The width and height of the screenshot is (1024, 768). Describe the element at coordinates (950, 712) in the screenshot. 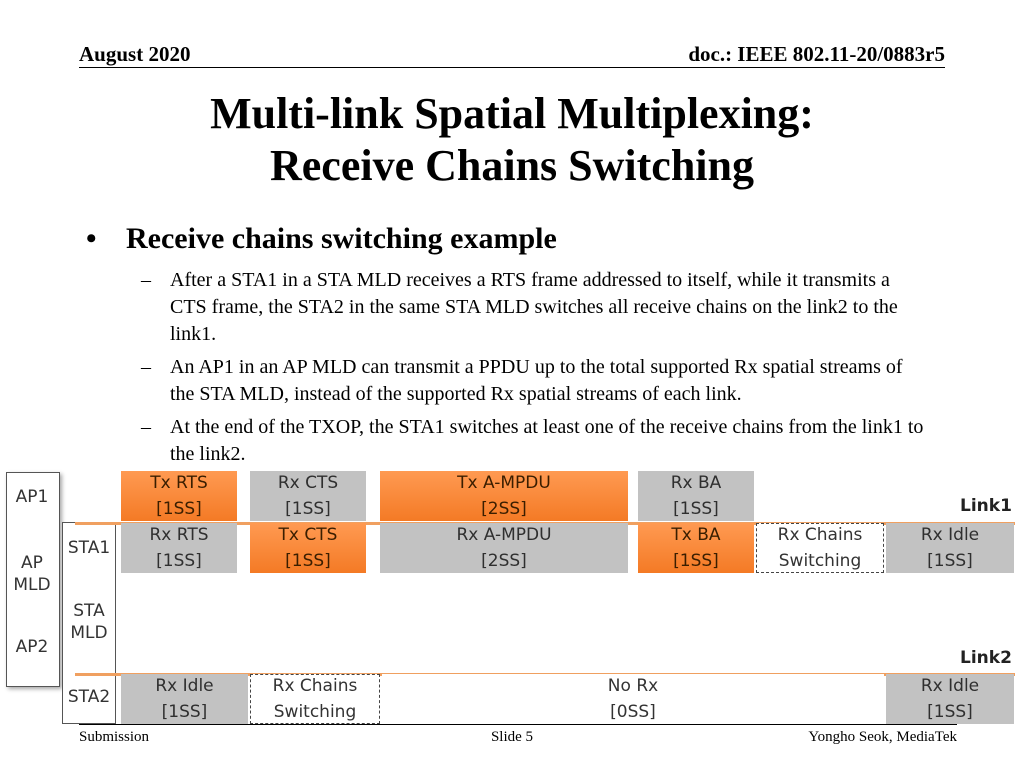

I see `sta2-rx-idle-end-line2: [1SS]` at that location.